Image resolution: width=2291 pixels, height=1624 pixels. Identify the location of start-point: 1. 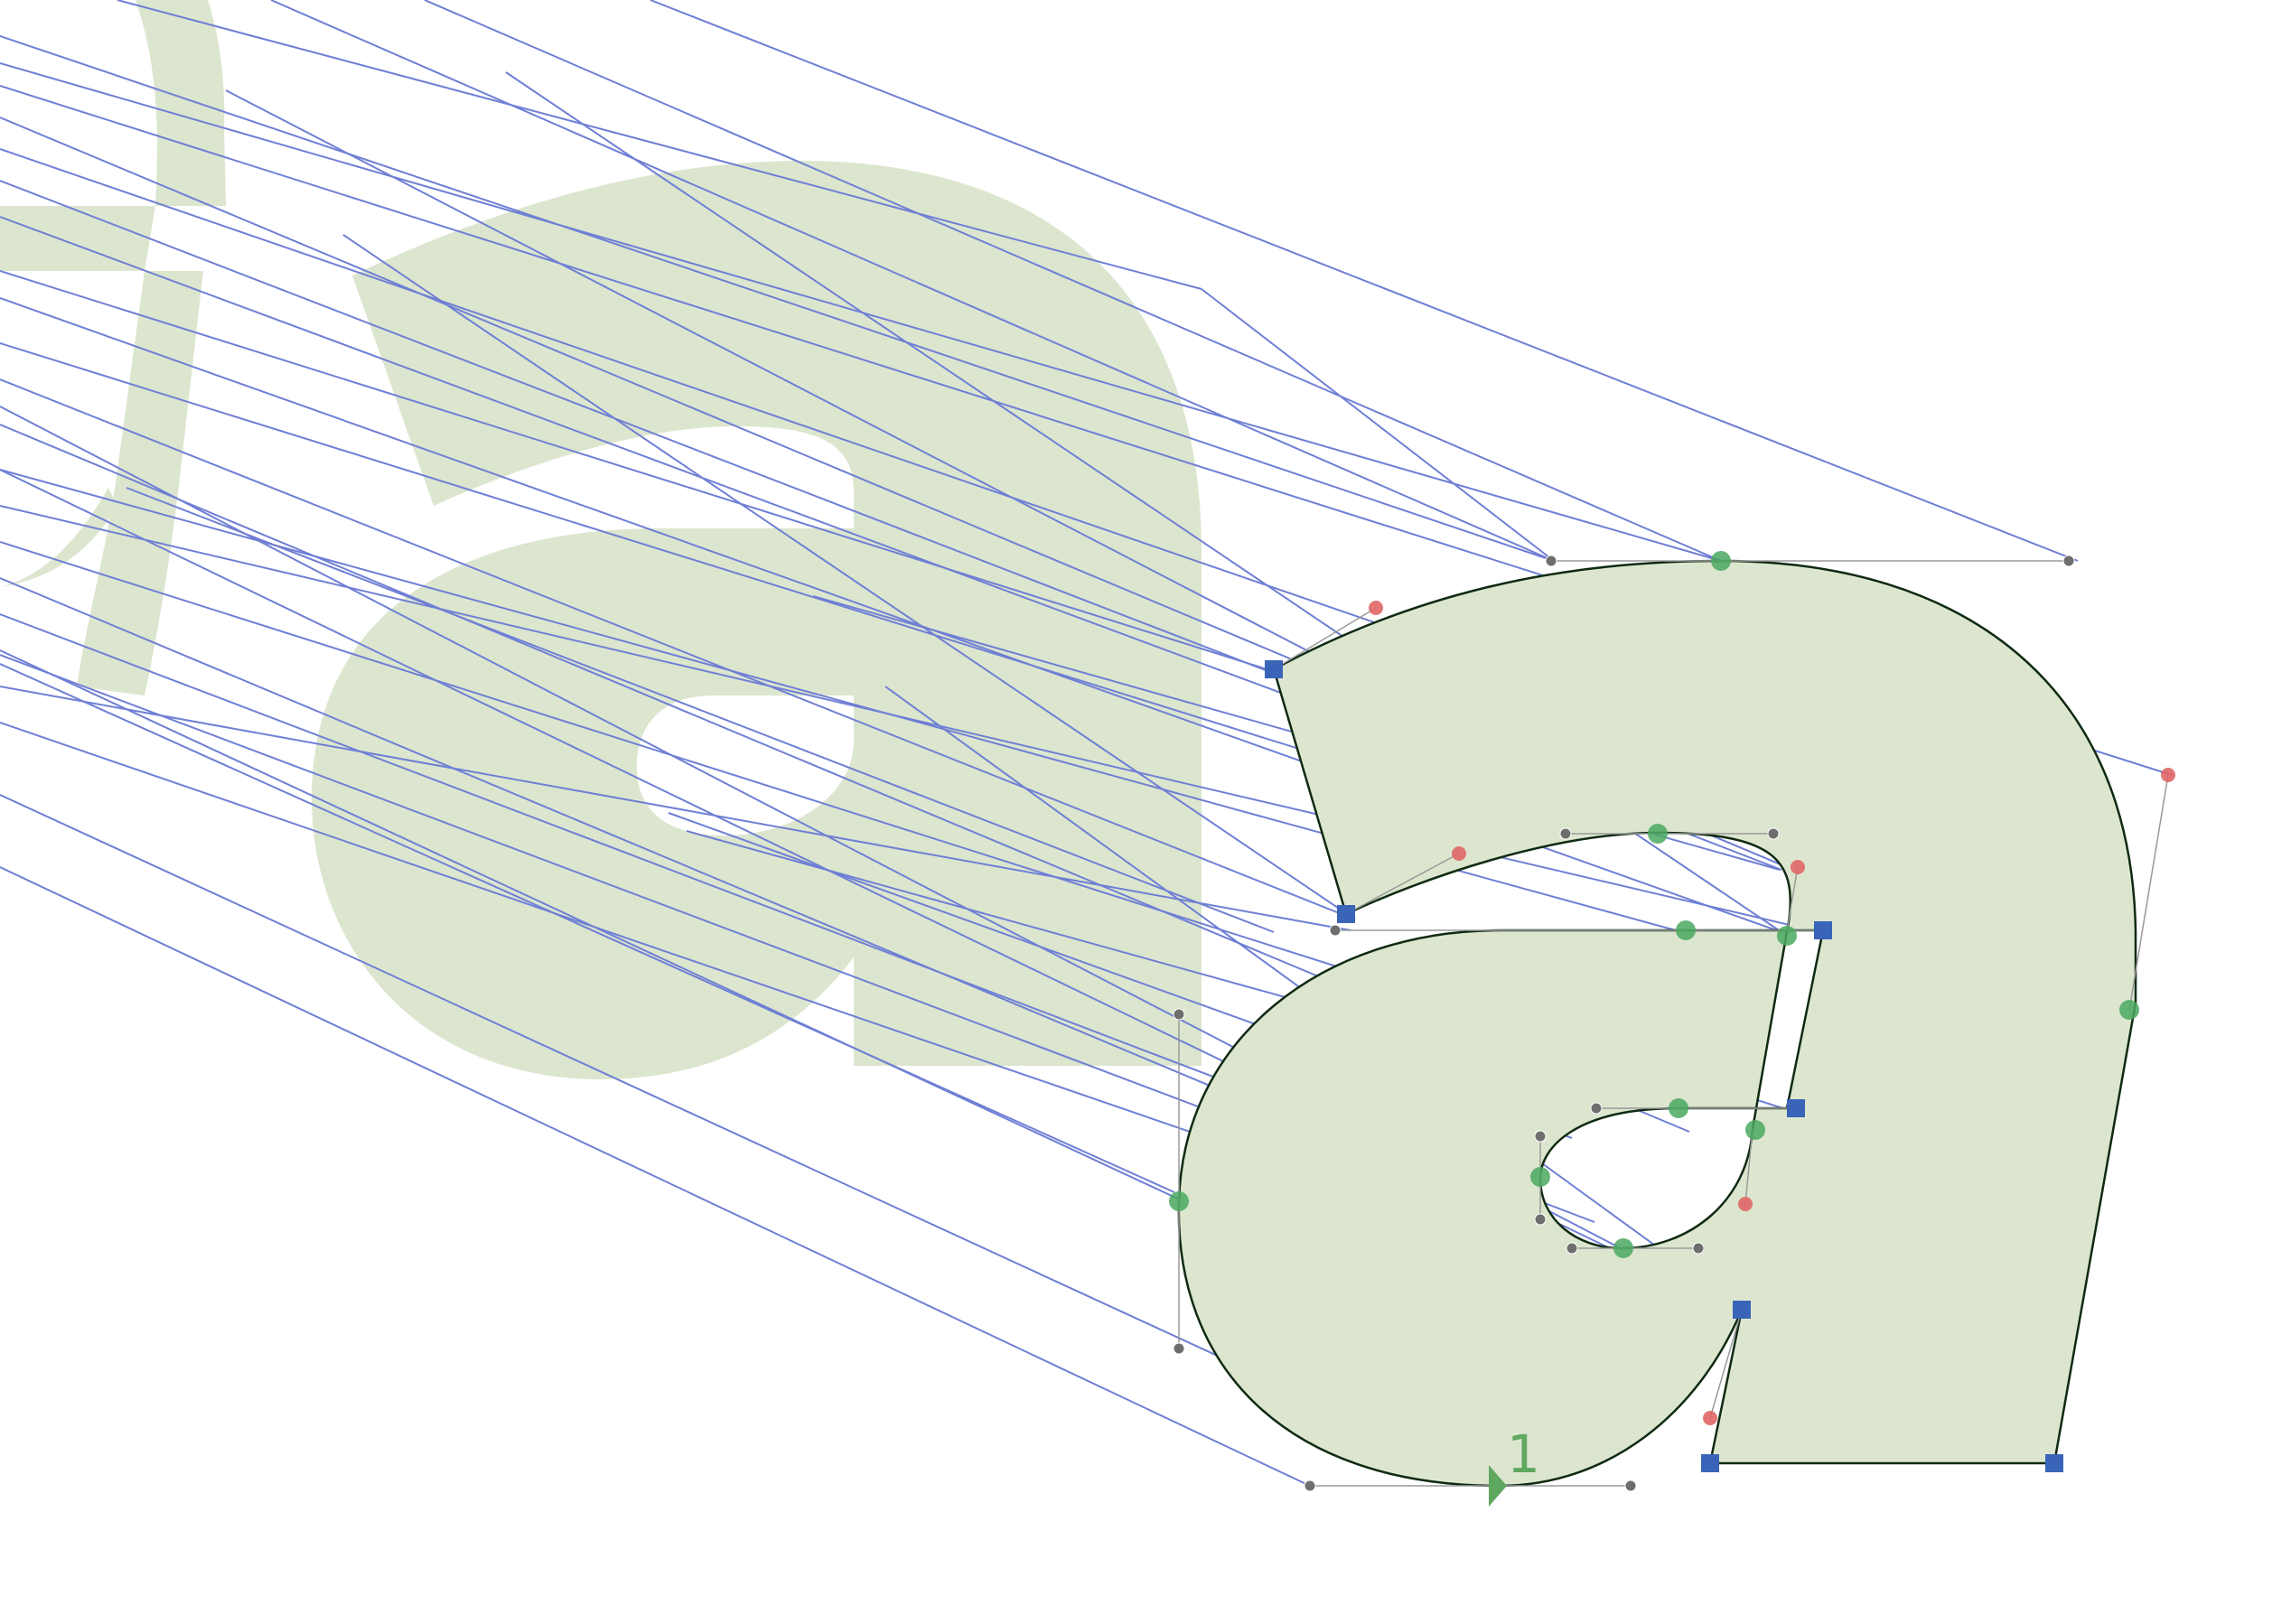
(1514, 1465).